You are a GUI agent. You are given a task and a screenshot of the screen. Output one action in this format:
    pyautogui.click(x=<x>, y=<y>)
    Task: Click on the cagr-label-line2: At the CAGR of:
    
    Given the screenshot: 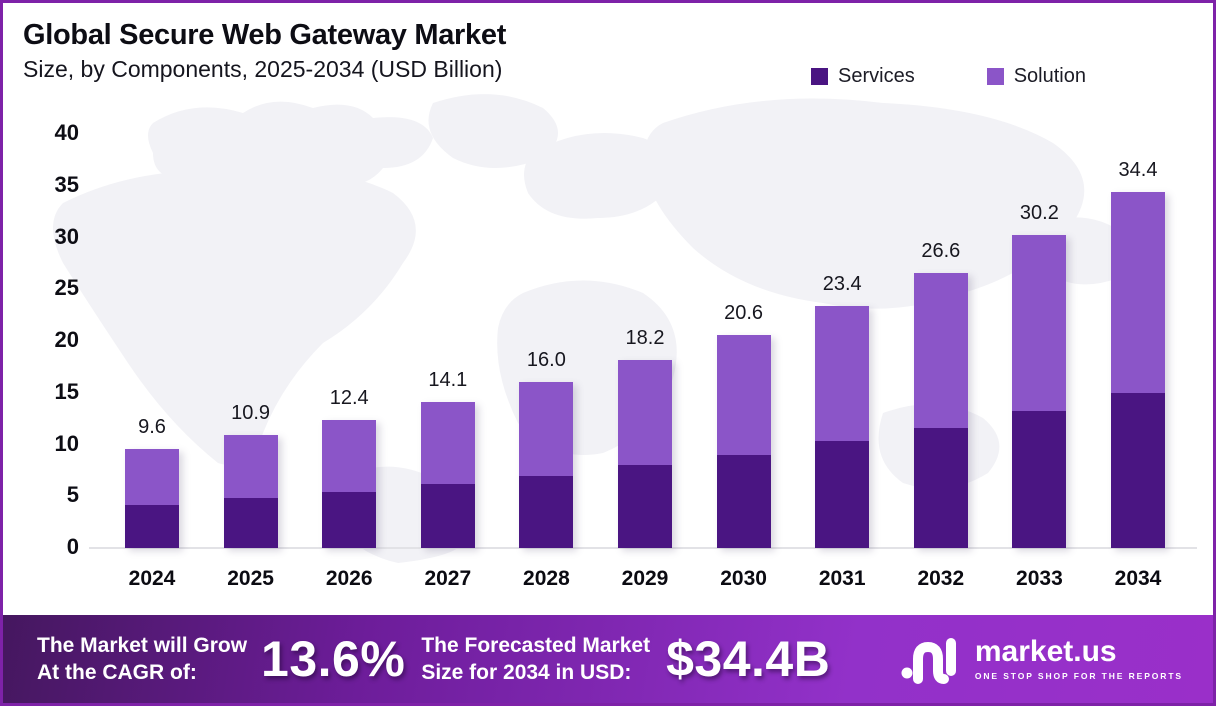 What is the action you would take?
    pyautogui.click(x=117, y=672)
    